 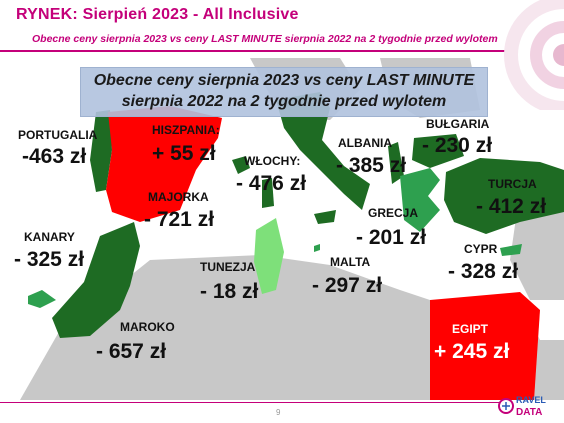 I want to click on portugal-shape, so click(x=101, y=151).